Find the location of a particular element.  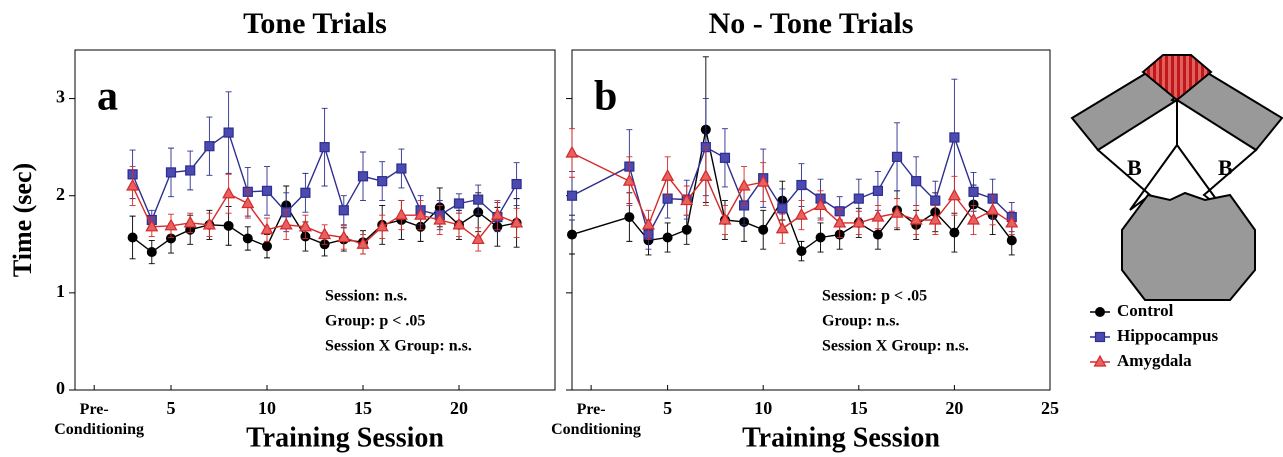

maze-diagram is located at coordinates (1176, 177).